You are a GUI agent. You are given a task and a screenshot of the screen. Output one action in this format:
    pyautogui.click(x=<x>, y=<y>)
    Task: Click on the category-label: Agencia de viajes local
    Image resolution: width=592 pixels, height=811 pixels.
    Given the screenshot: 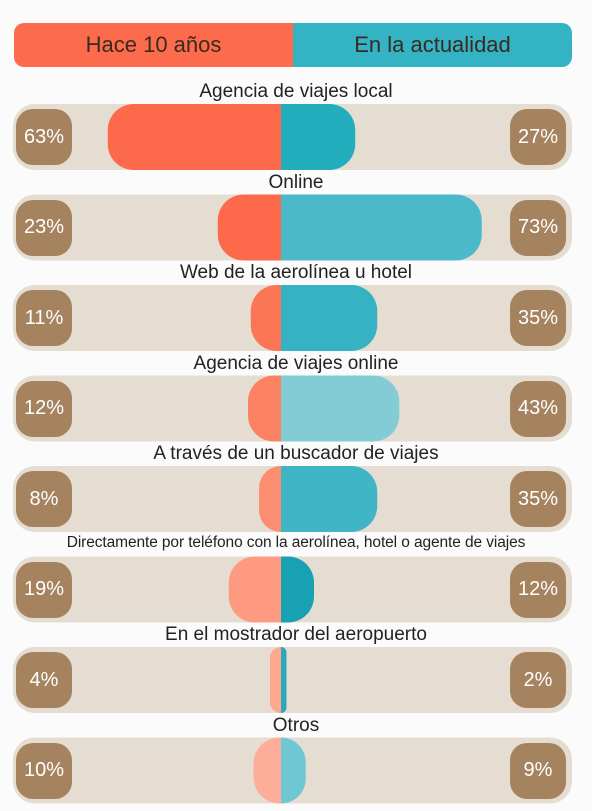 What is the action you would take?
    pyautogui.click(x=296, y=91)
    